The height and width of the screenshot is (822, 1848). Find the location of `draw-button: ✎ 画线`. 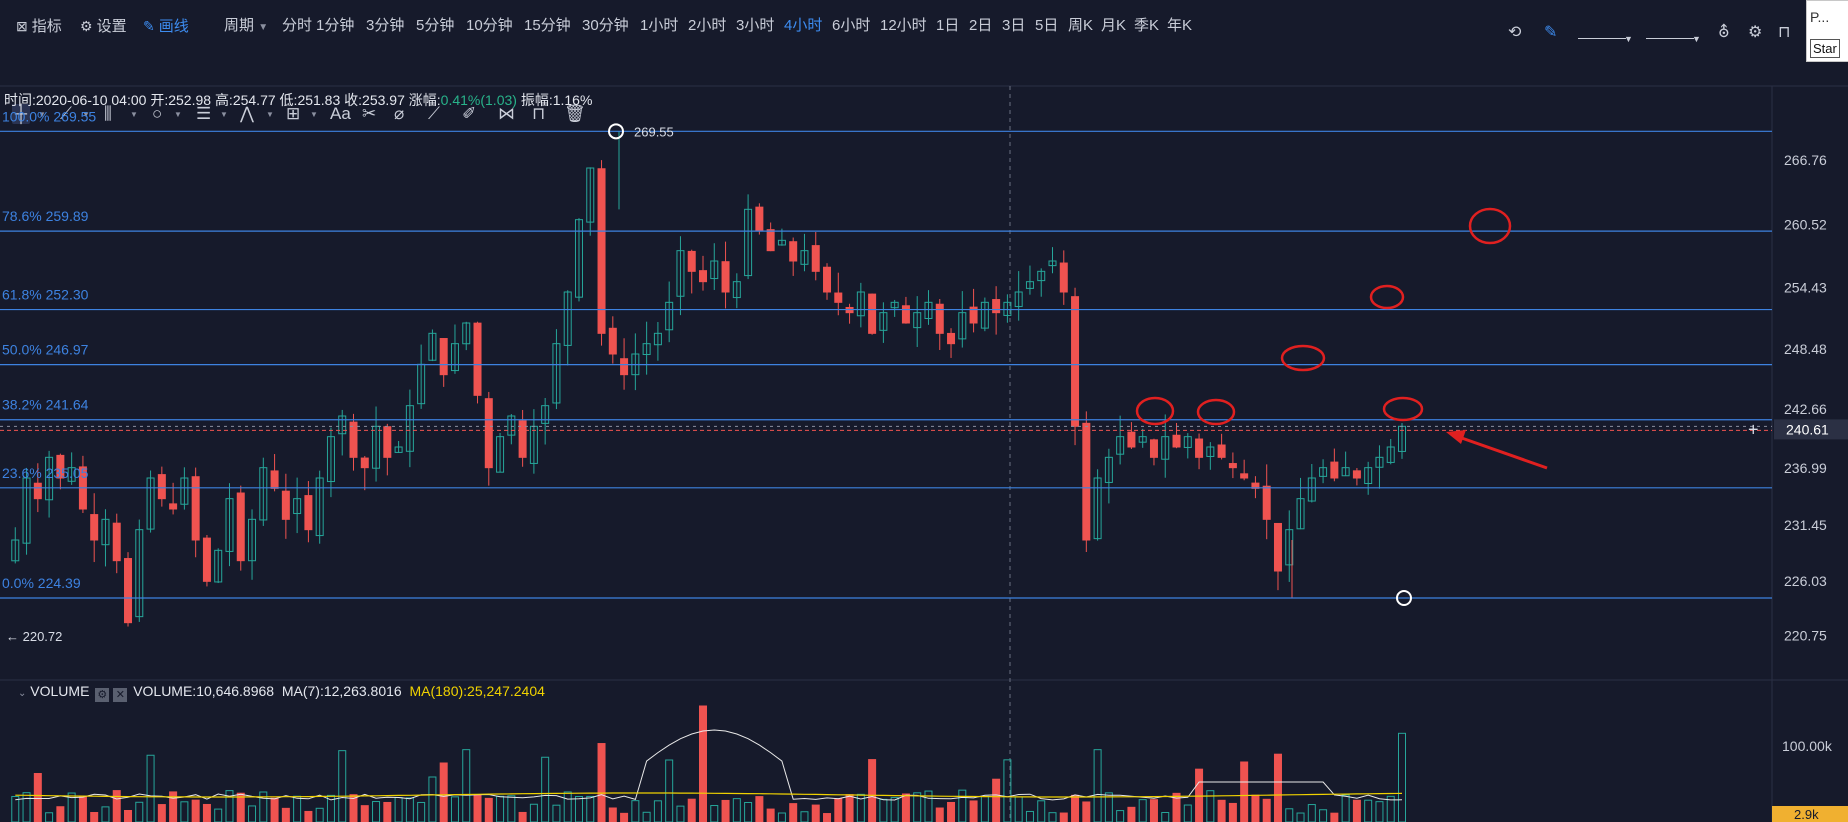

draw-button: ✎ 画线 is located at coordinates (166, 26).